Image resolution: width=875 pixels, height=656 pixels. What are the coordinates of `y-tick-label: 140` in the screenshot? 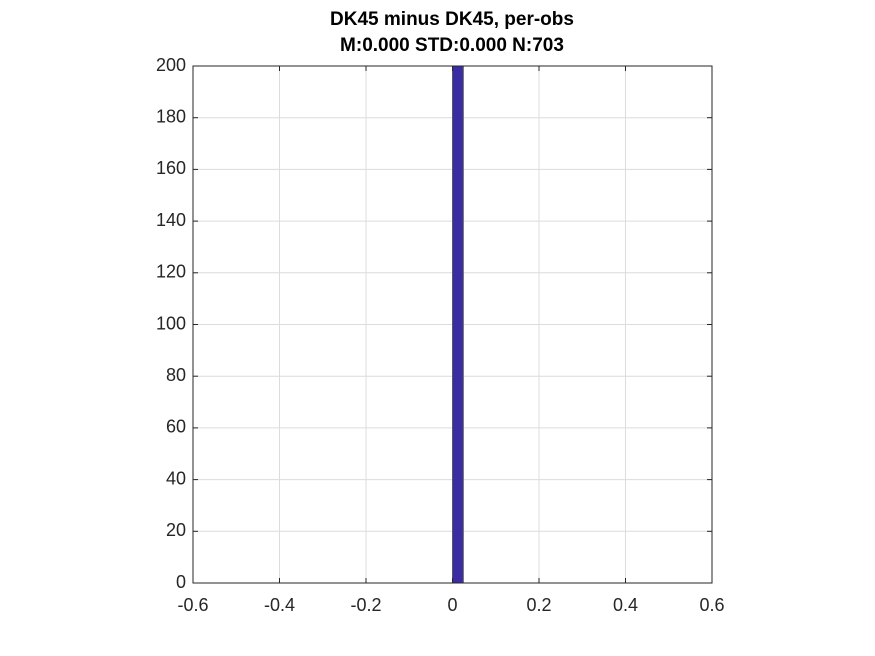 It's located at (171, 220).